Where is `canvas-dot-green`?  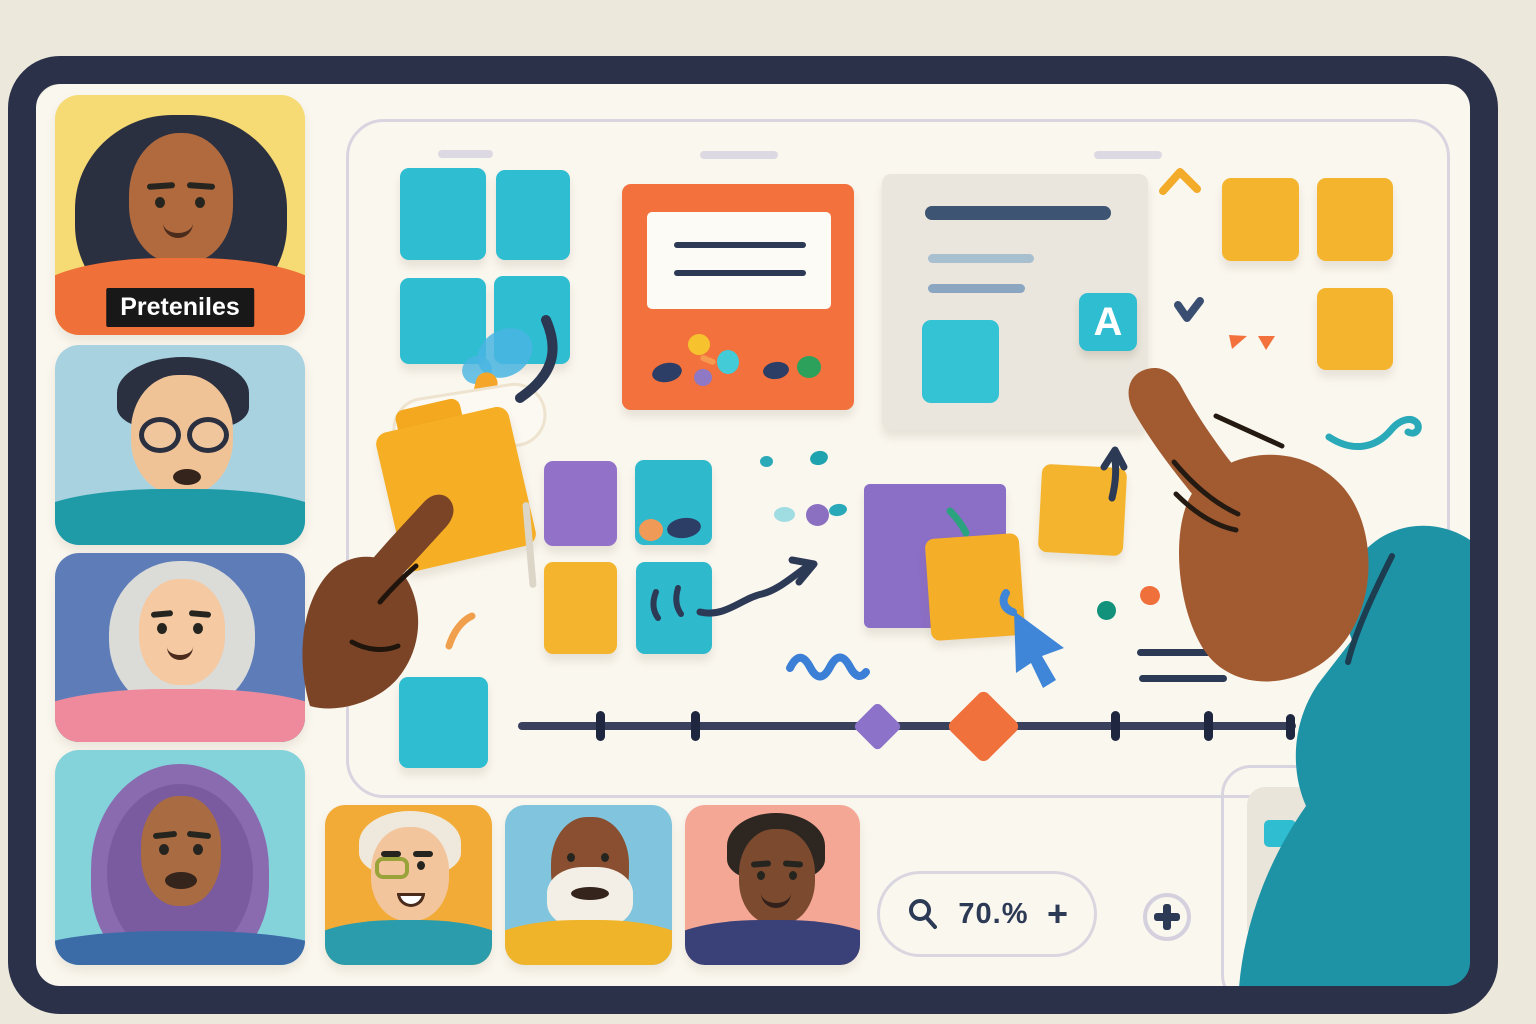
canvas-dot-green is located at coordinates (1106, 610).